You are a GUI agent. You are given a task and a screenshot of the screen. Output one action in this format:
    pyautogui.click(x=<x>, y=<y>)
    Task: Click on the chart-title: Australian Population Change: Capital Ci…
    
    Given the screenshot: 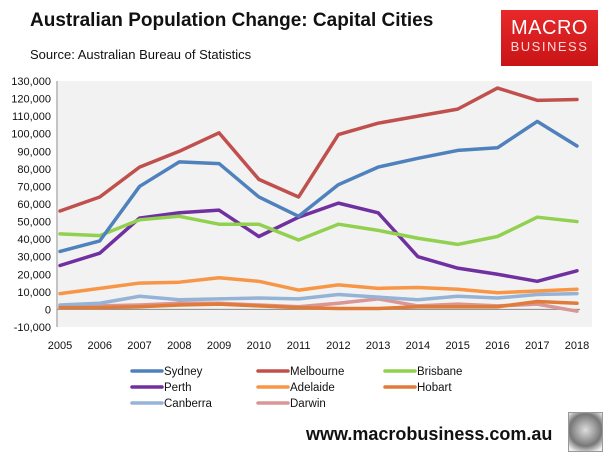 What is the action you would take?
    pyautogui.click(x=232, y=20)
    